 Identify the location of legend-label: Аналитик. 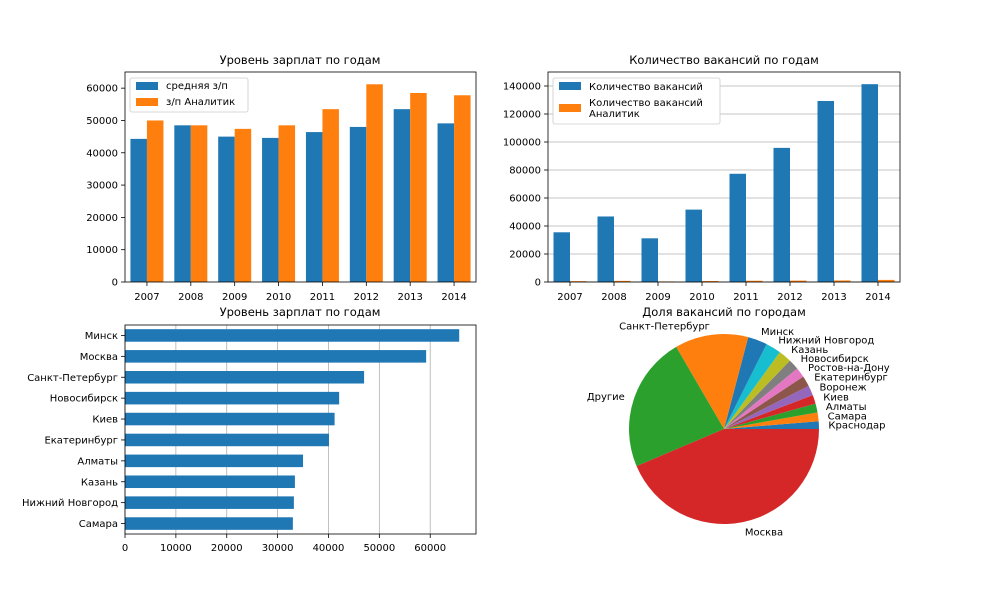
(614, 114).